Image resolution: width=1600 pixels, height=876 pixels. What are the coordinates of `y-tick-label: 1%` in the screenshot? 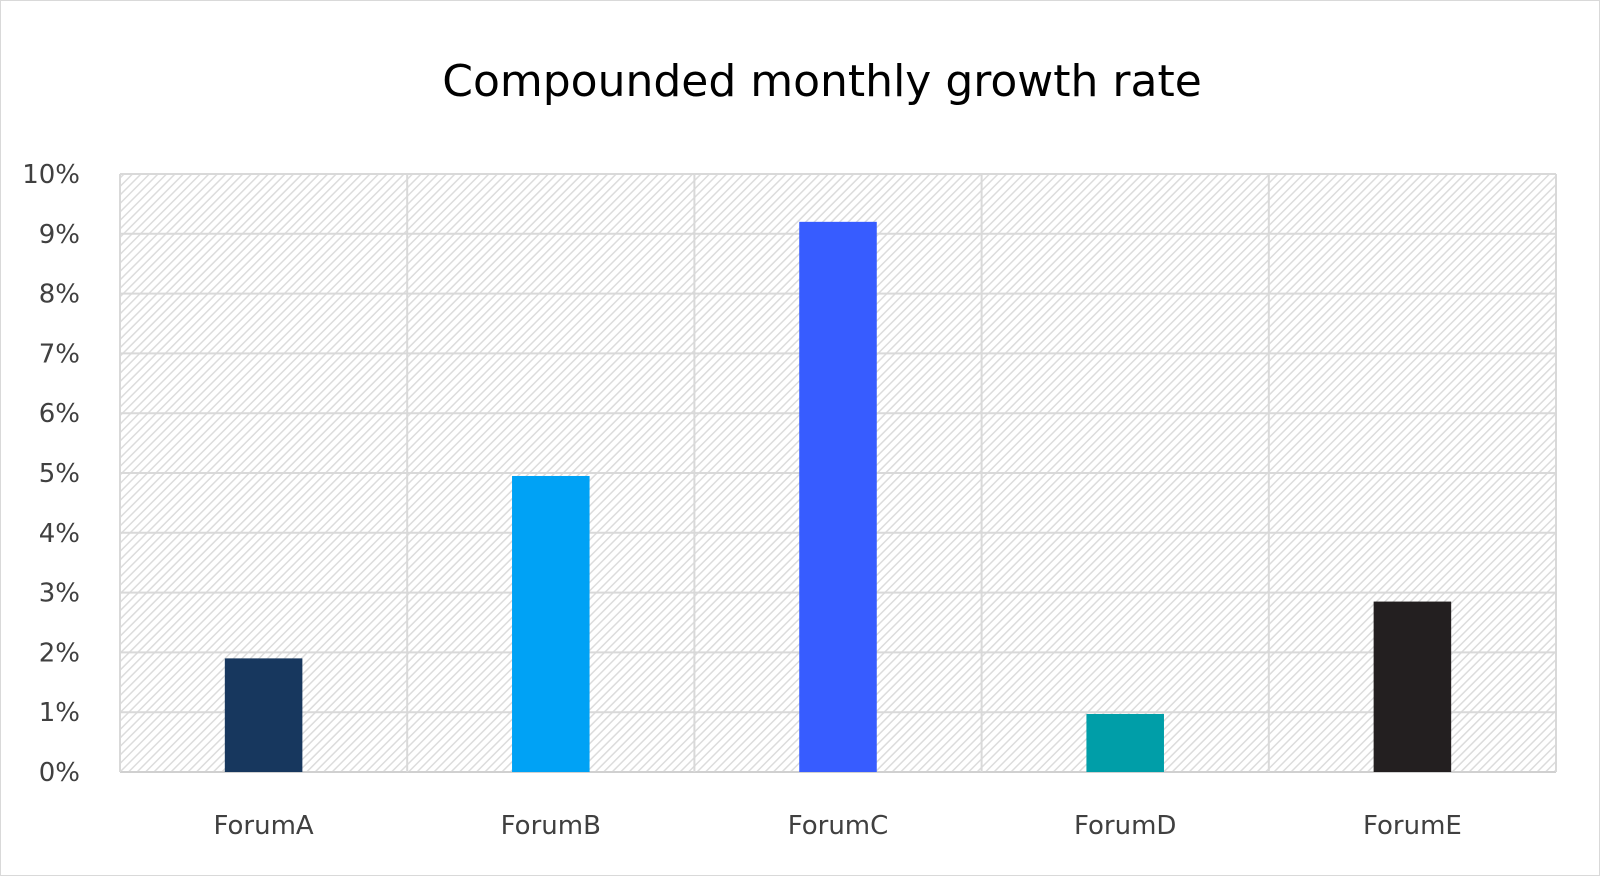 It's located at (59, 713).